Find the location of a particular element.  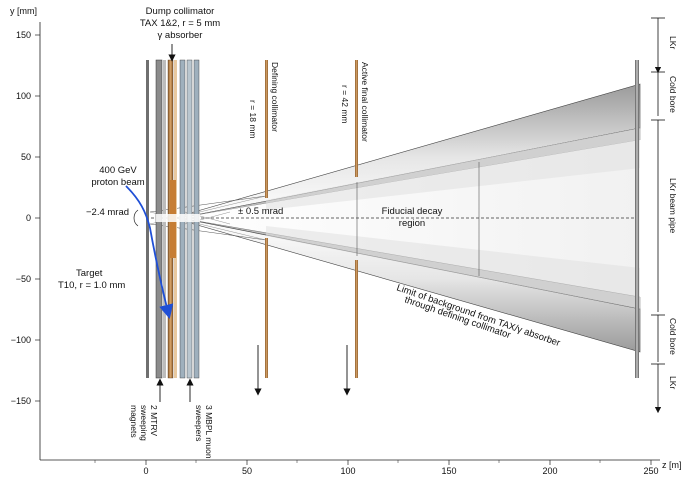

mtrv-label-2: sweeping is located at coordinates (144, 423).